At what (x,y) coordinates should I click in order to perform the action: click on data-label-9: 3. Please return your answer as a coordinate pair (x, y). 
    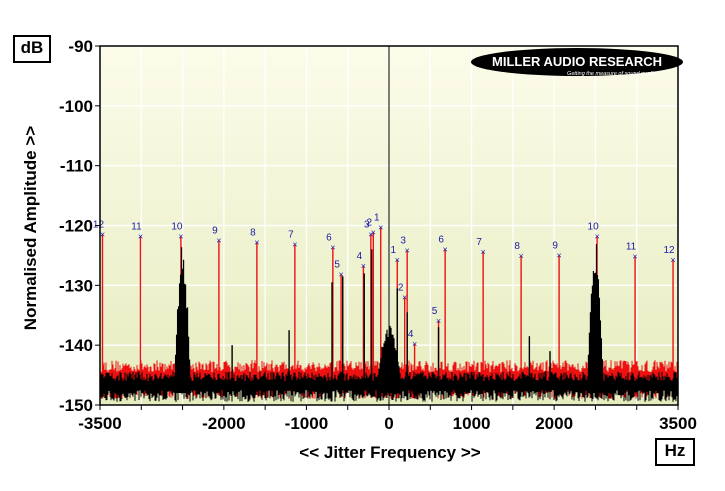
    Looking at the image, I should click on (367, 224).